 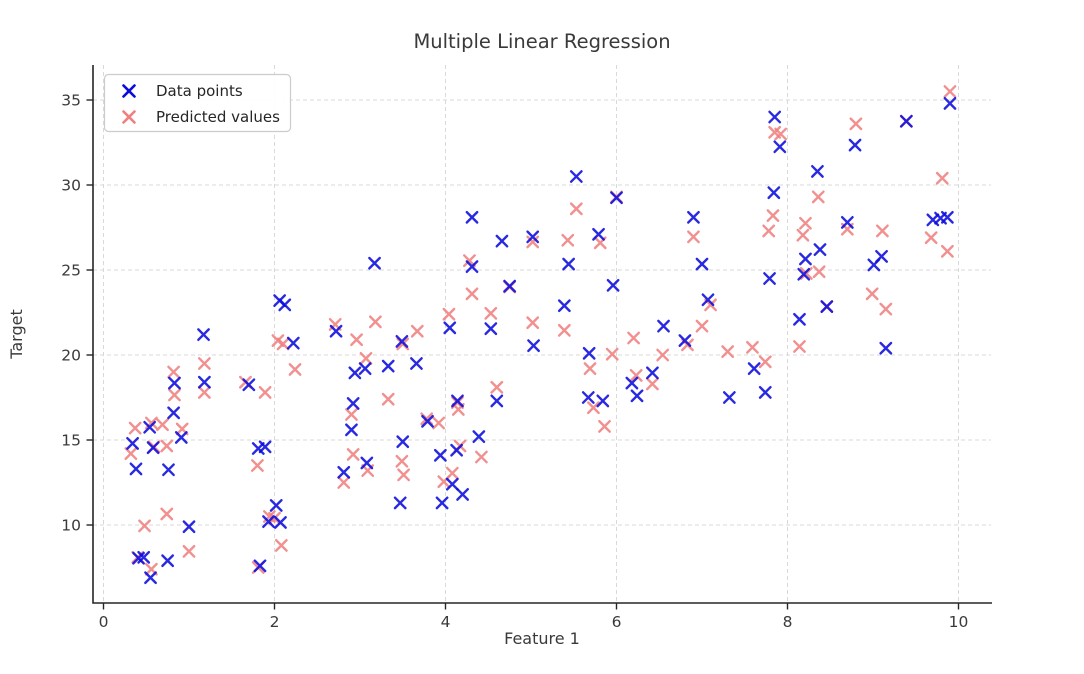 I want to click on x-tick-label: 0, so click(x=104, y=622).